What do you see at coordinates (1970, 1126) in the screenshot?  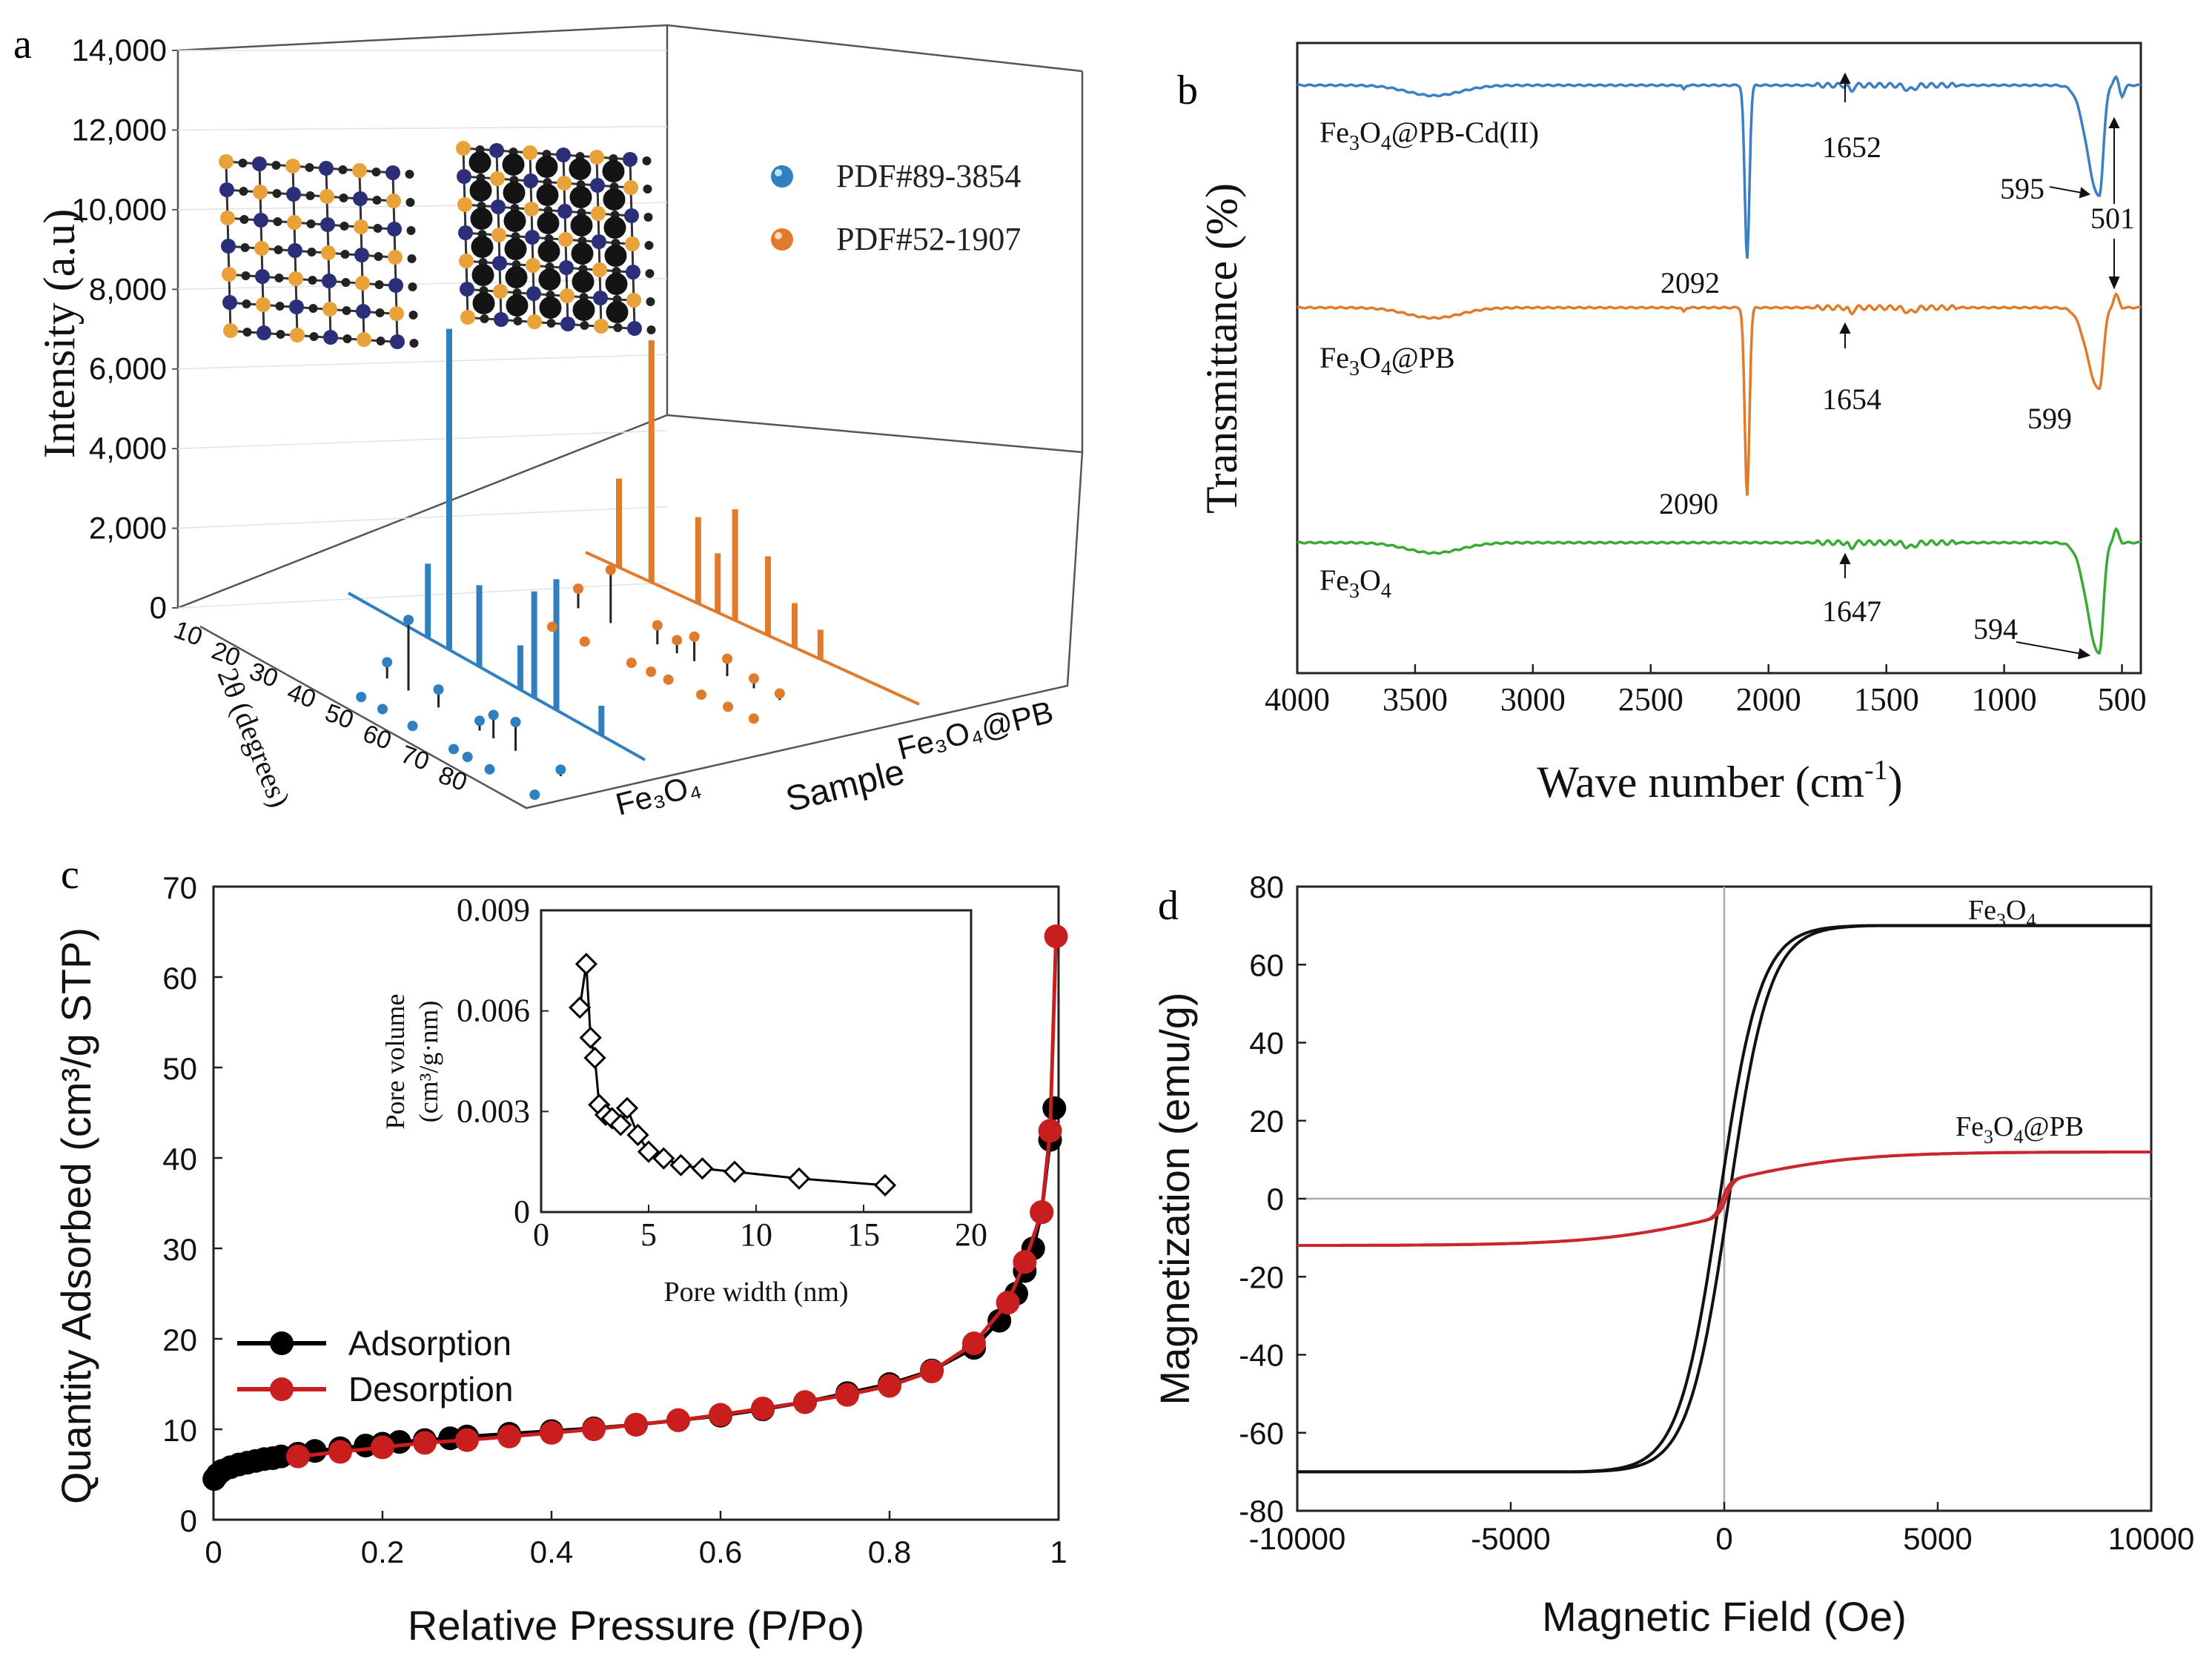 I see `d2-fe: Fe` at bounding box center [1970, 1126].